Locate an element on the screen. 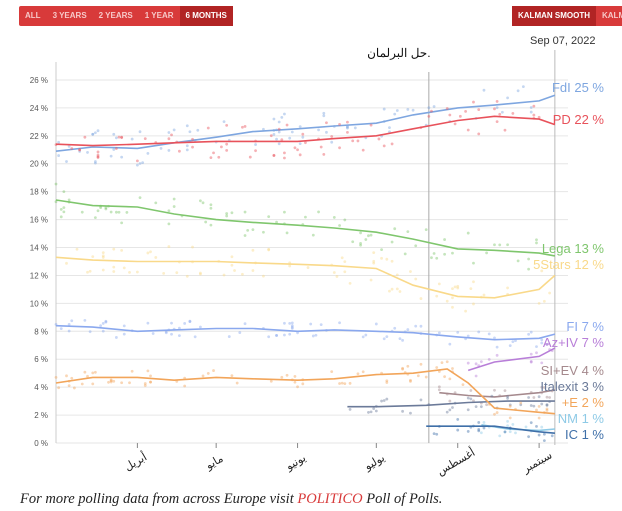 The image size is (622, 511). range-button-all: ALL is located at coordinates (33, 15).